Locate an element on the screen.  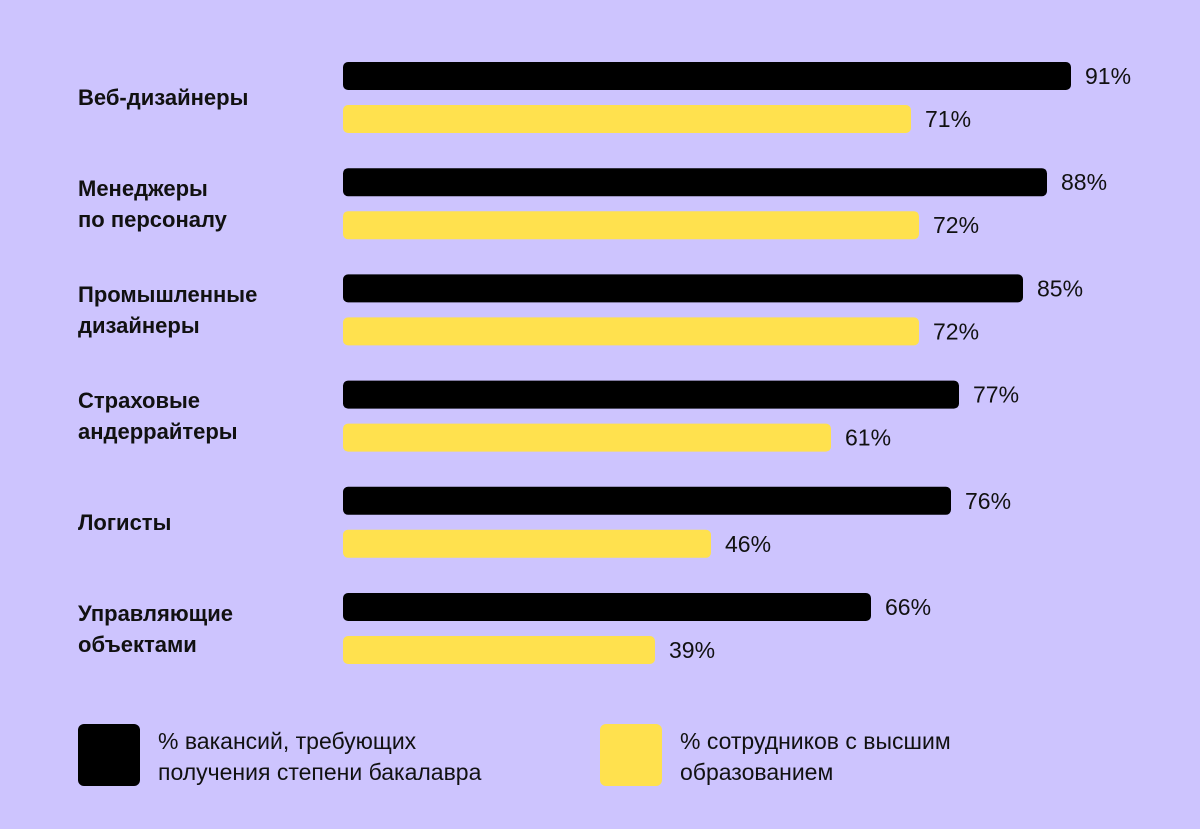
bar-vacancies-facility-managers is located at coordinates (607, 607).